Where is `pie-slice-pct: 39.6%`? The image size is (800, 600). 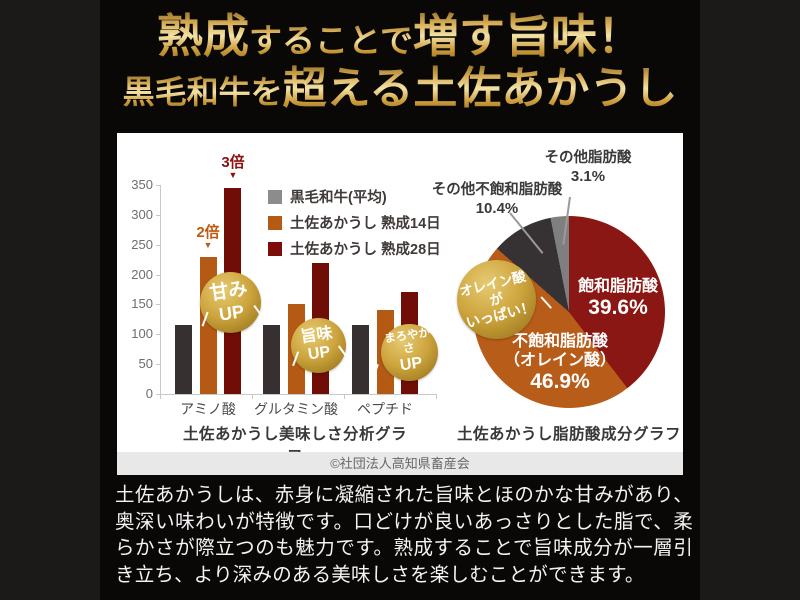 pie-slice-pct: 39.6% is located at coordinates (618, 307).